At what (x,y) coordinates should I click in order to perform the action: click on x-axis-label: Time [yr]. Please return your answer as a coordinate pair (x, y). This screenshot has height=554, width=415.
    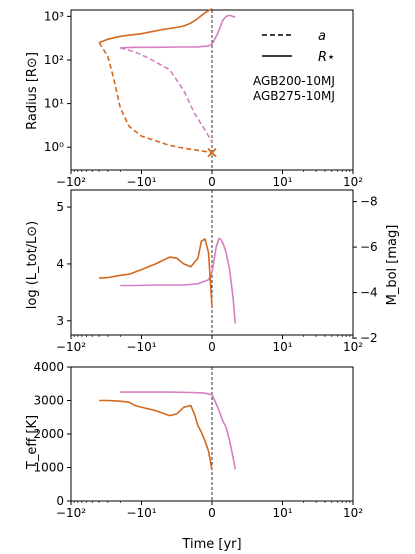
    Looking at the image, I should click on (211, 544).